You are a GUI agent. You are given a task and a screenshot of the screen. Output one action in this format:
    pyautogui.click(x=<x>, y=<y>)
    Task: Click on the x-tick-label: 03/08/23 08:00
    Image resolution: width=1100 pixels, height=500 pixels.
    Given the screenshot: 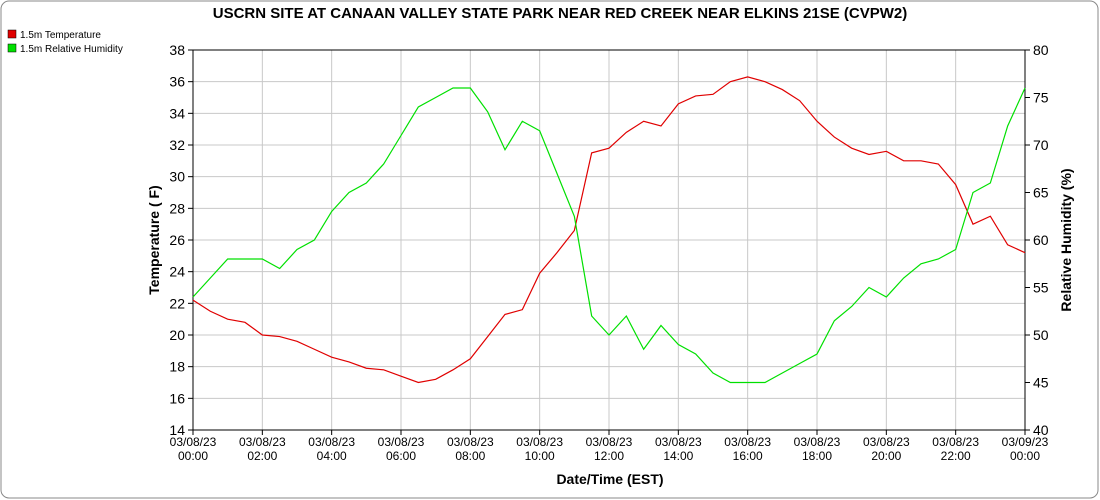 What is the action you would take?
    pyautogui.click(x=470, y=449)
    